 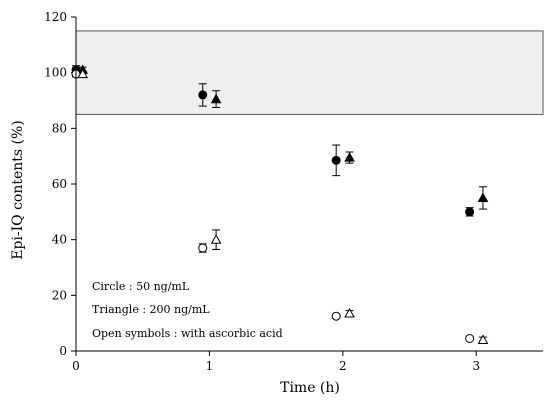 I want to click on x-tick-label: 0, so click(x=76, y=366).